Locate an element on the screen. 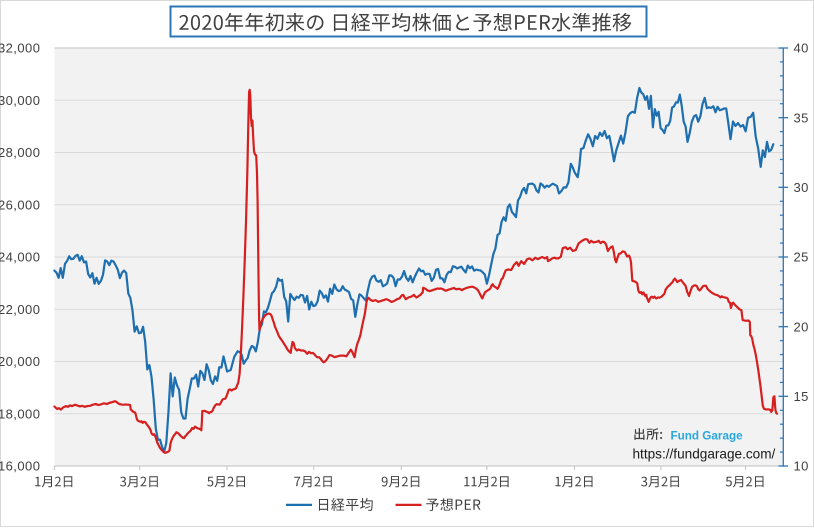 The height and width of the screenshot is (532, 814). svg-text: https://fundgarage.com/ is located at coordinates (704, 453).